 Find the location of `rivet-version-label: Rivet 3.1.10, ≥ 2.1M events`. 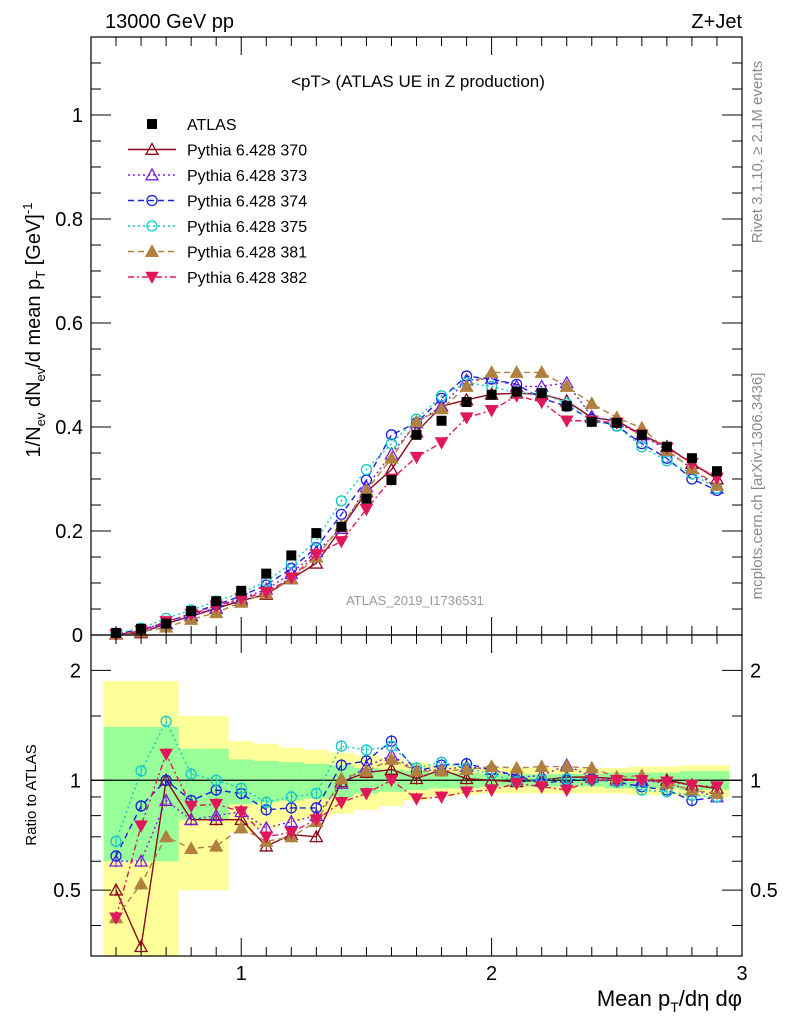

rivet-version-label: Rivet 3.1.10, ≥ 2.1M events is located at coordinates (757, 152).